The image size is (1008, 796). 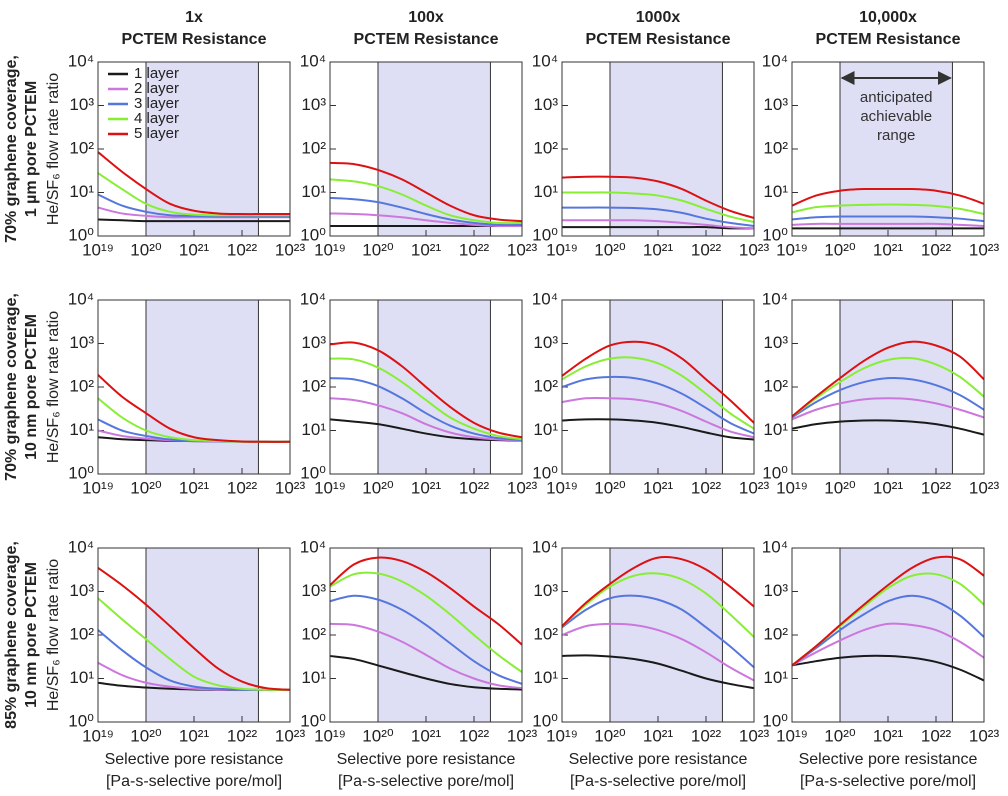 What do you see at coordinates (11, 635) in the screenshot?
I see `row-label: 85% graphene coverage,` at bounding box center [11, 635].